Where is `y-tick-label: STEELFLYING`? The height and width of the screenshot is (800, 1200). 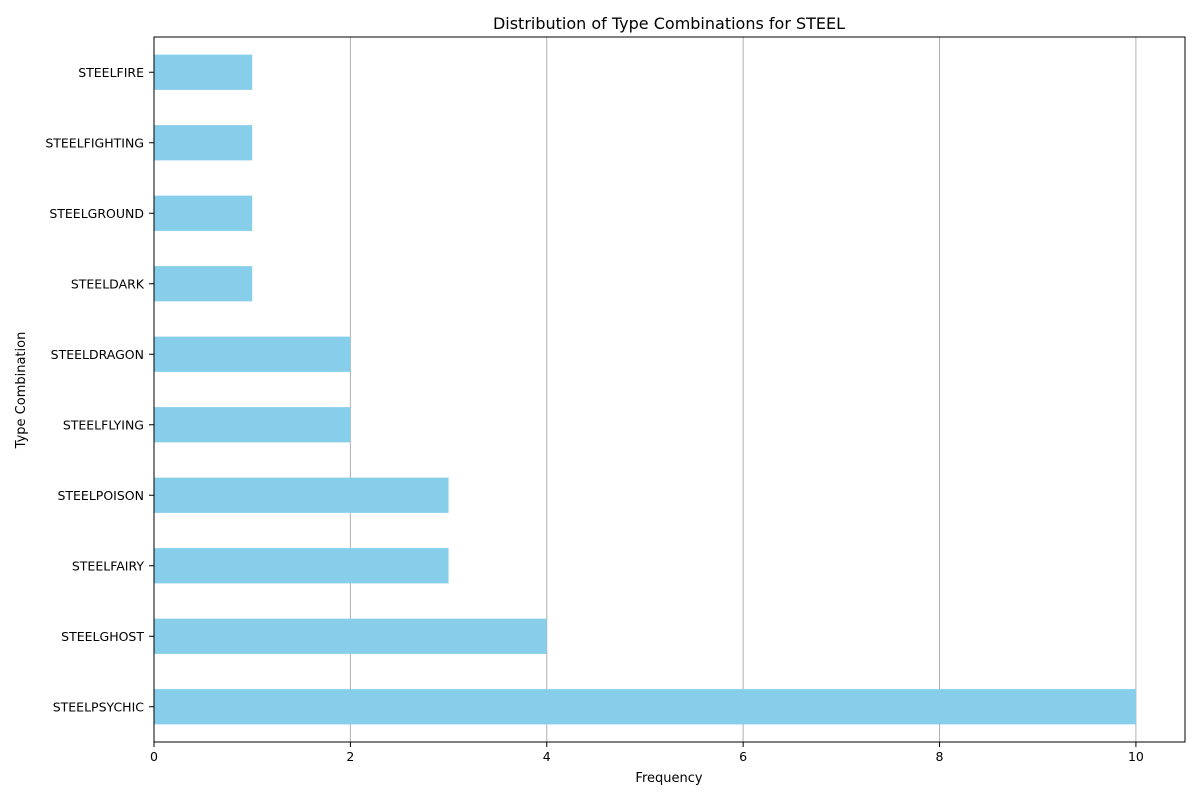 y-tick-label: STEELFLYING is located at coordinates (103, 424).